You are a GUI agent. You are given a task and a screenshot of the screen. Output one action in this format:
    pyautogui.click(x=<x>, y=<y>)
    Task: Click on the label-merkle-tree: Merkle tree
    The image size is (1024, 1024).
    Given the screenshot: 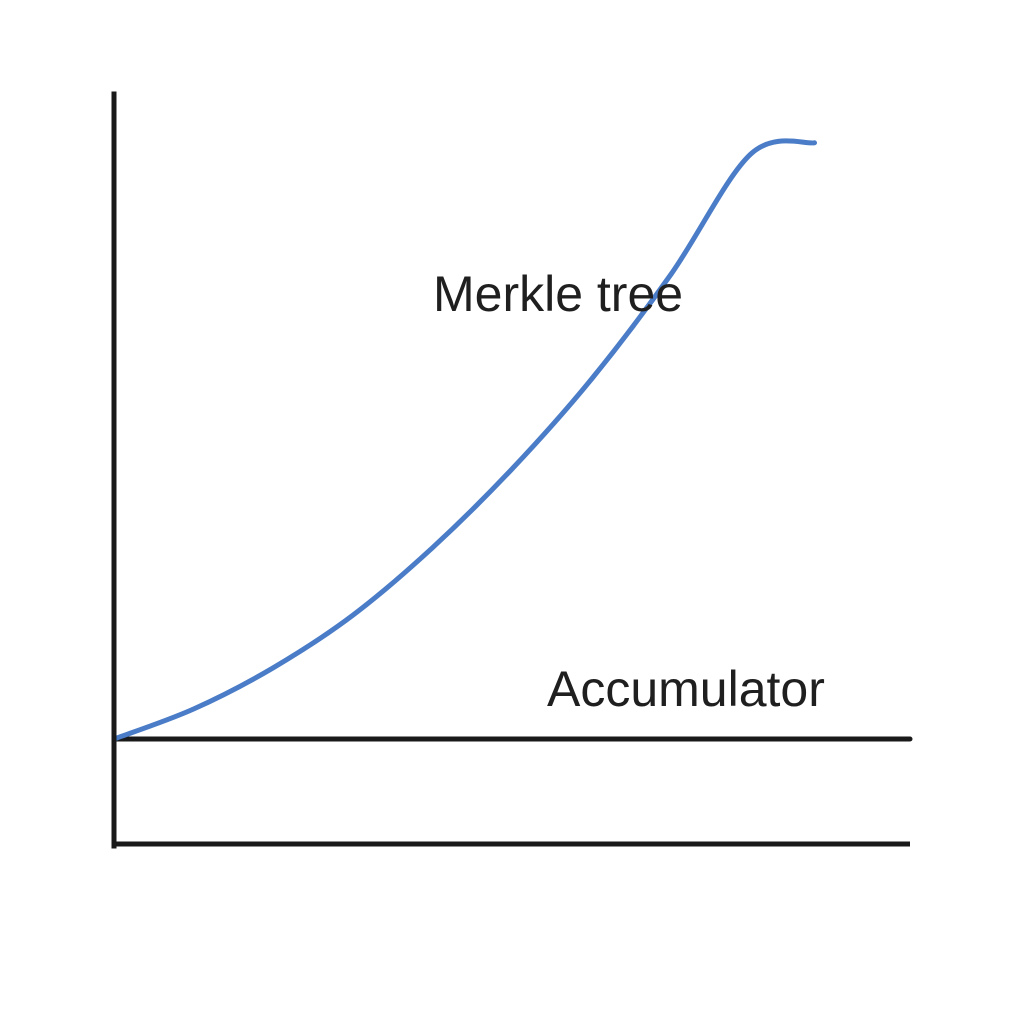 What is the action you would take?
    pyautogui.click(x=558, y=294)
    